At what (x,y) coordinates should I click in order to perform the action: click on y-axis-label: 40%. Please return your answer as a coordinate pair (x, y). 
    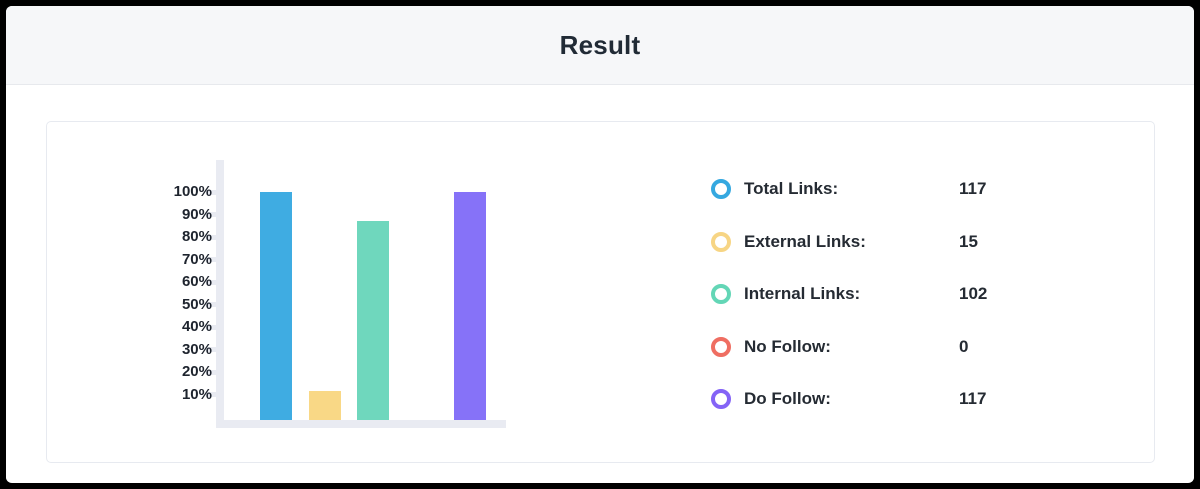
    Looking at the image, I should click on (196, 326).